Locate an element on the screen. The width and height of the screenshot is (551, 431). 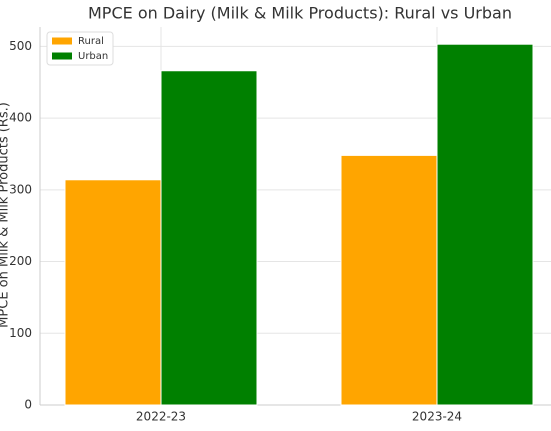
x-tick-label: 2023-24 is located at coordinates (437, 417).